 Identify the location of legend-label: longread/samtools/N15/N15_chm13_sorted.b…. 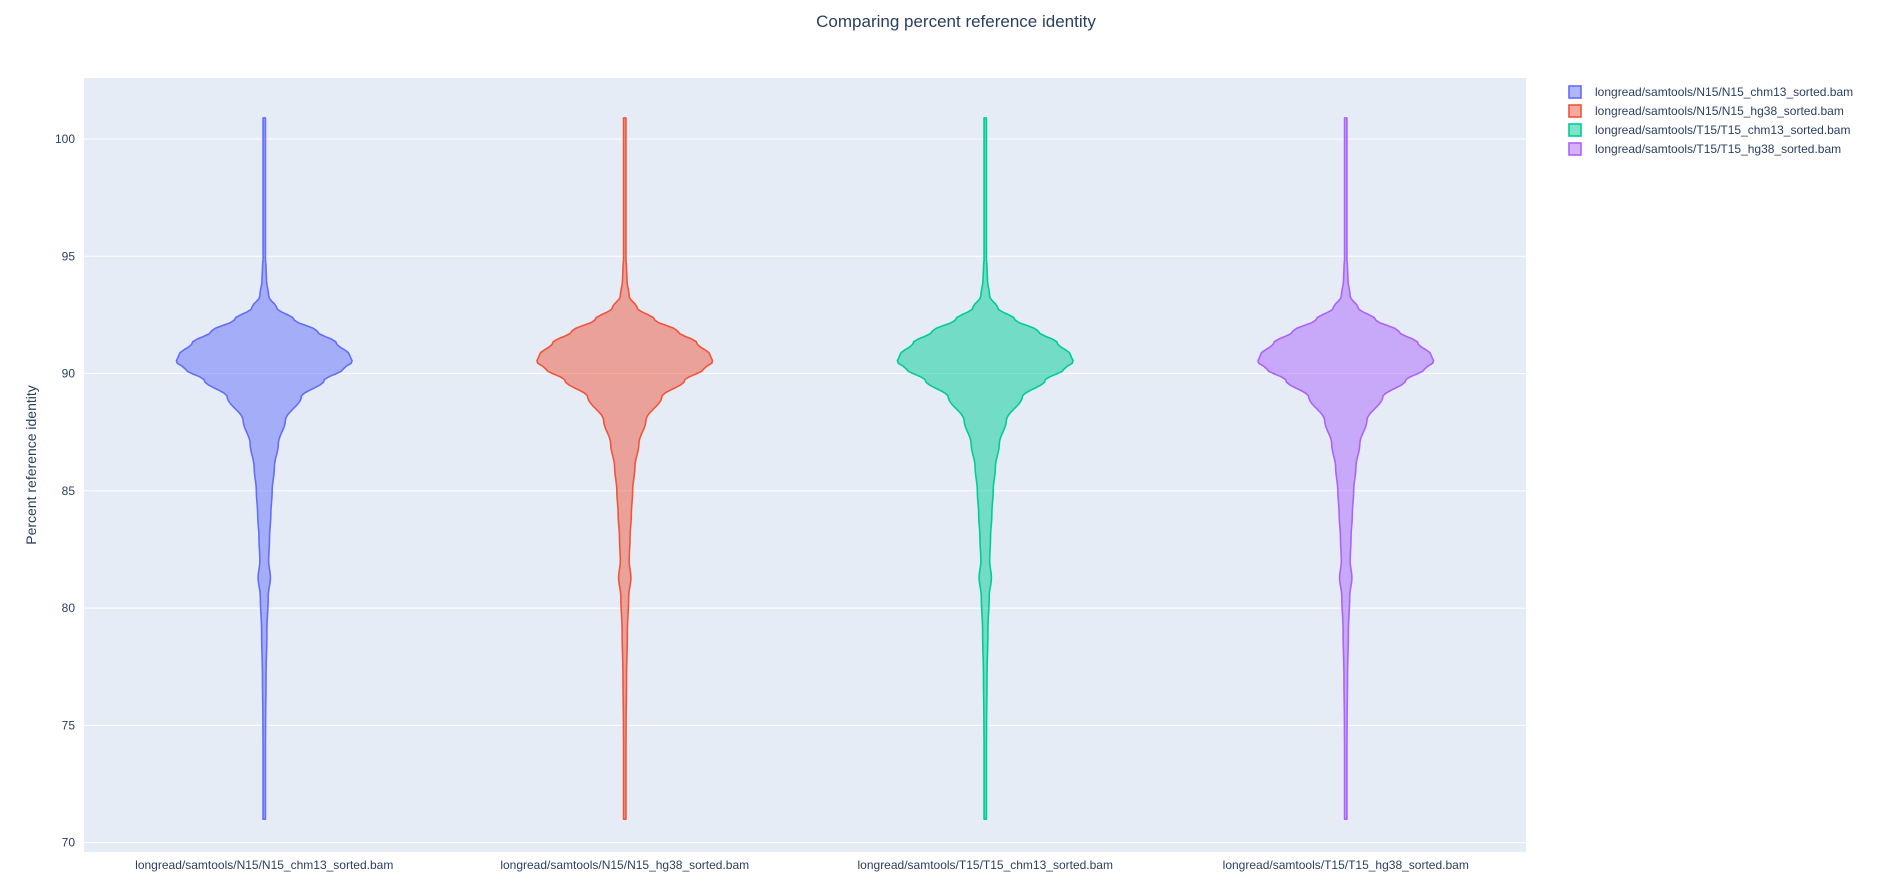
(1724, 92).